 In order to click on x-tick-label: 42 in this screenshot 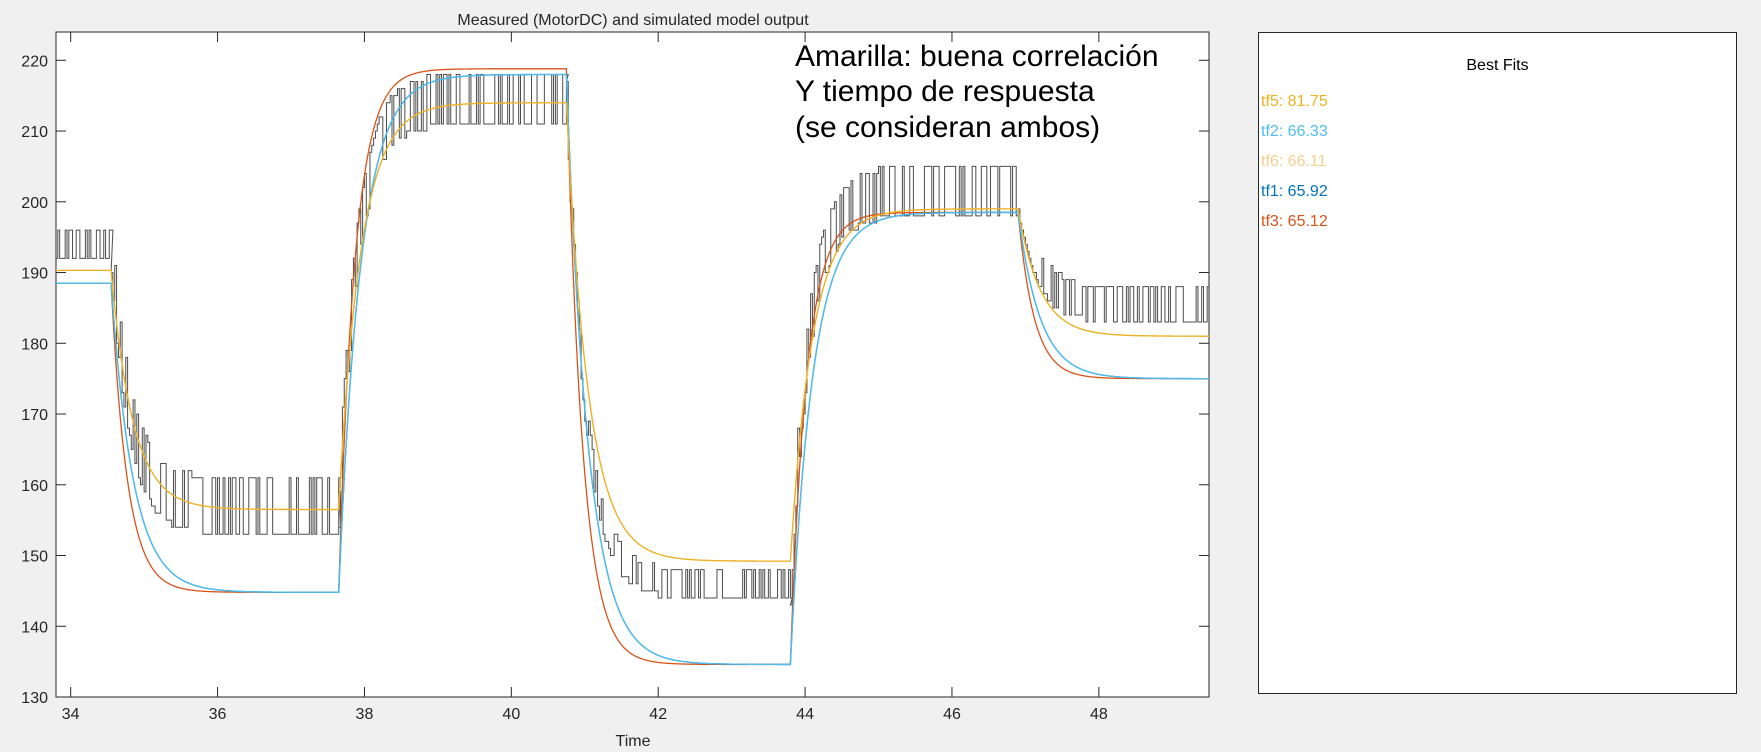, I will do `click(658, 714)`.